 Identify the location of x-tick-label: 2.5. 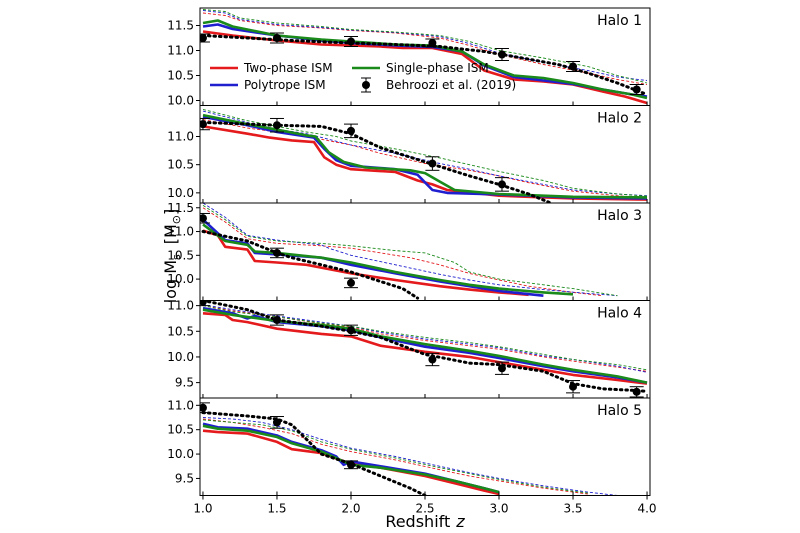
(424, 509).